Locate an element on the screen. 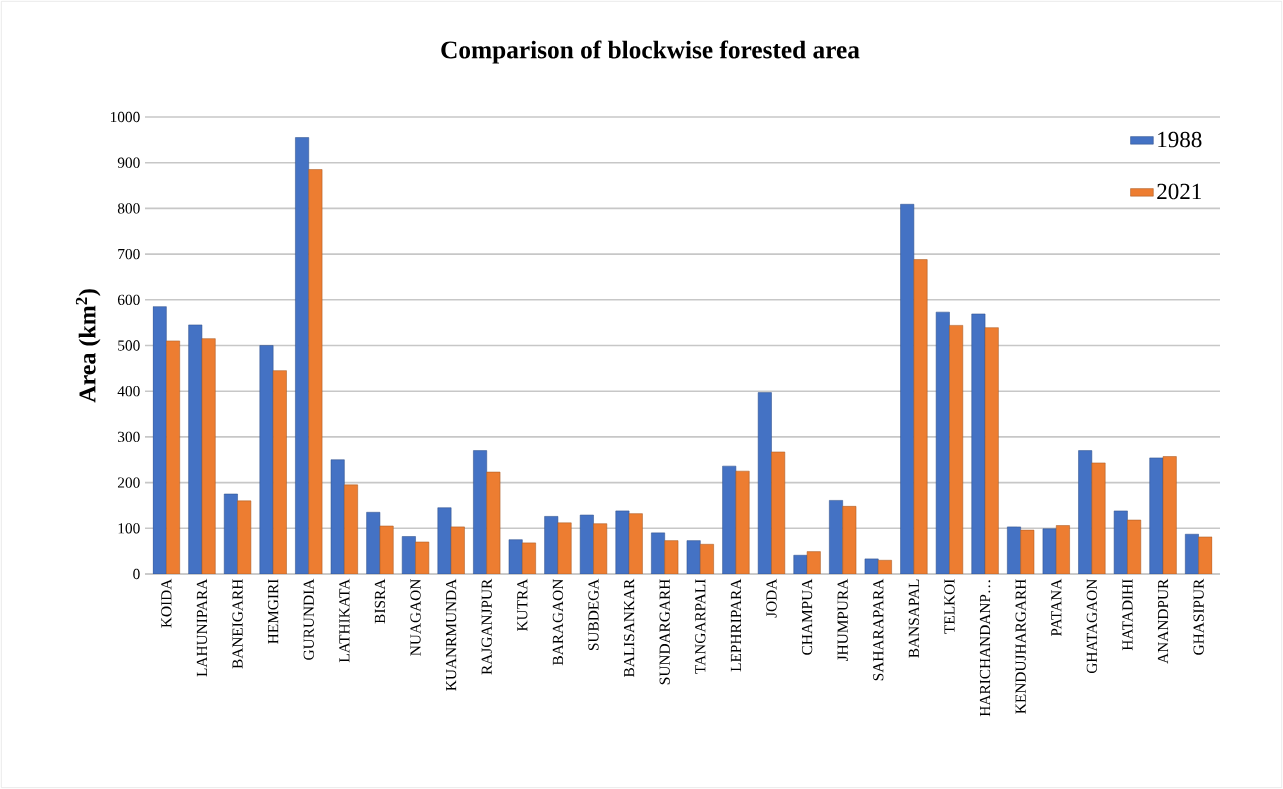 This screenshot has width=1283, height=789. y-tick-label: 400 is located at coordinates (128, 391).